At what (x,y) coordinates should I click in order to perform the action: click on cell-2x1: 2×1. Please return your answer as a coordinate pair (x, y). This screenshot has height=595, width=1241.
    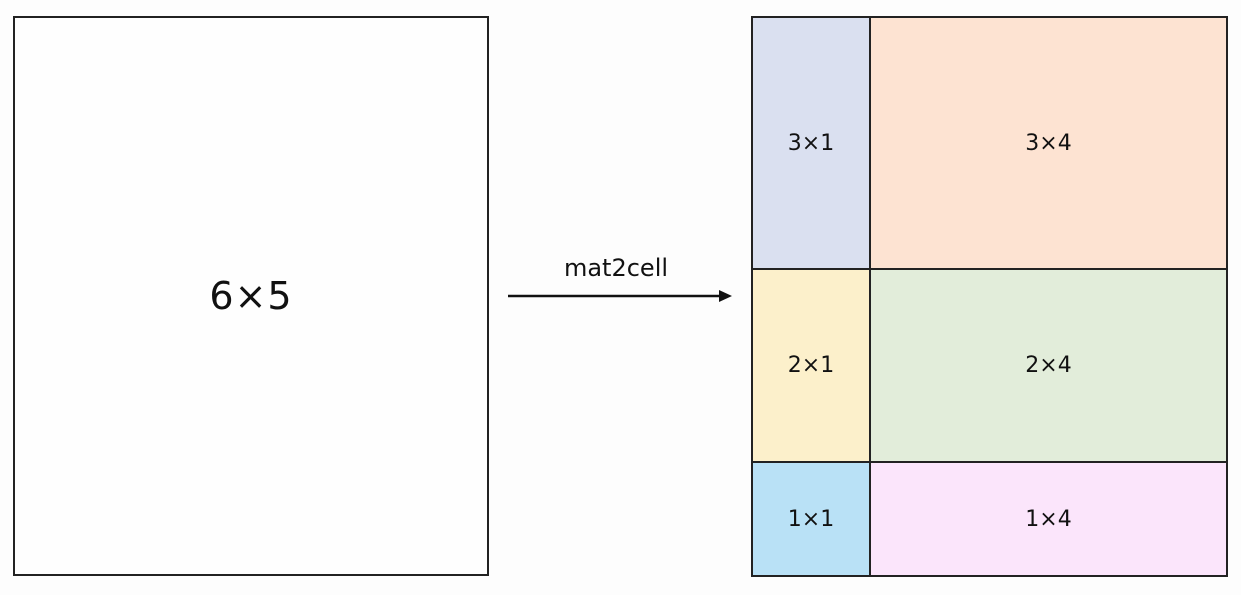
    Looking at the image, I should click on (812, 366).